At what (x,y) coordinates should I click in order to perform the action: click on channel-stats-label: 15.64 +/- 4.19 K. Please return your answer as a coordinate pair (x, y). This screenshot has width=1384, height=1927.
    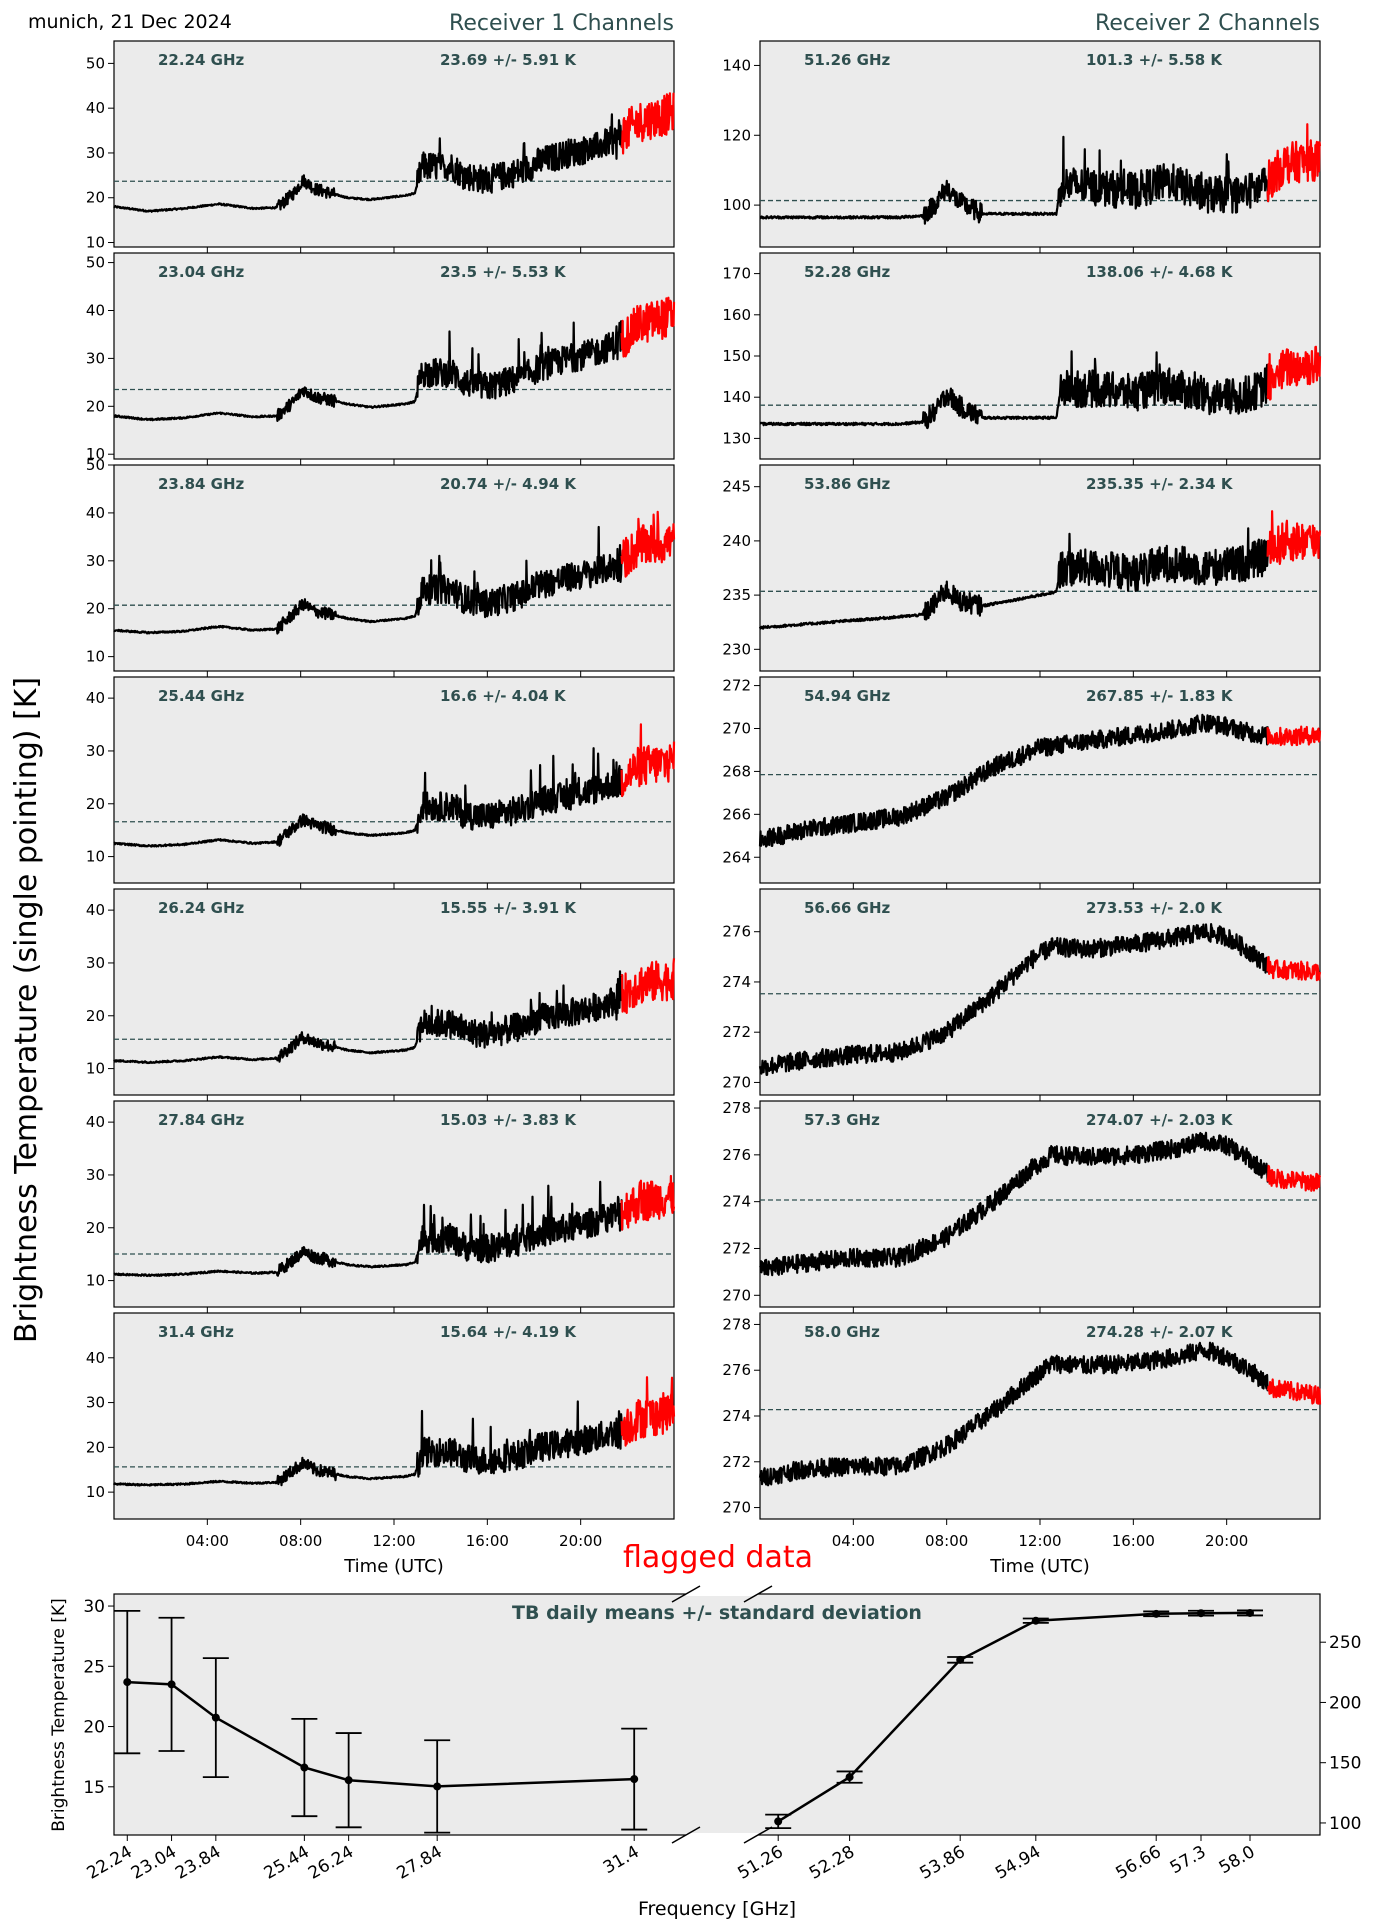
    Looking at the image, I should click on (508, 1332).